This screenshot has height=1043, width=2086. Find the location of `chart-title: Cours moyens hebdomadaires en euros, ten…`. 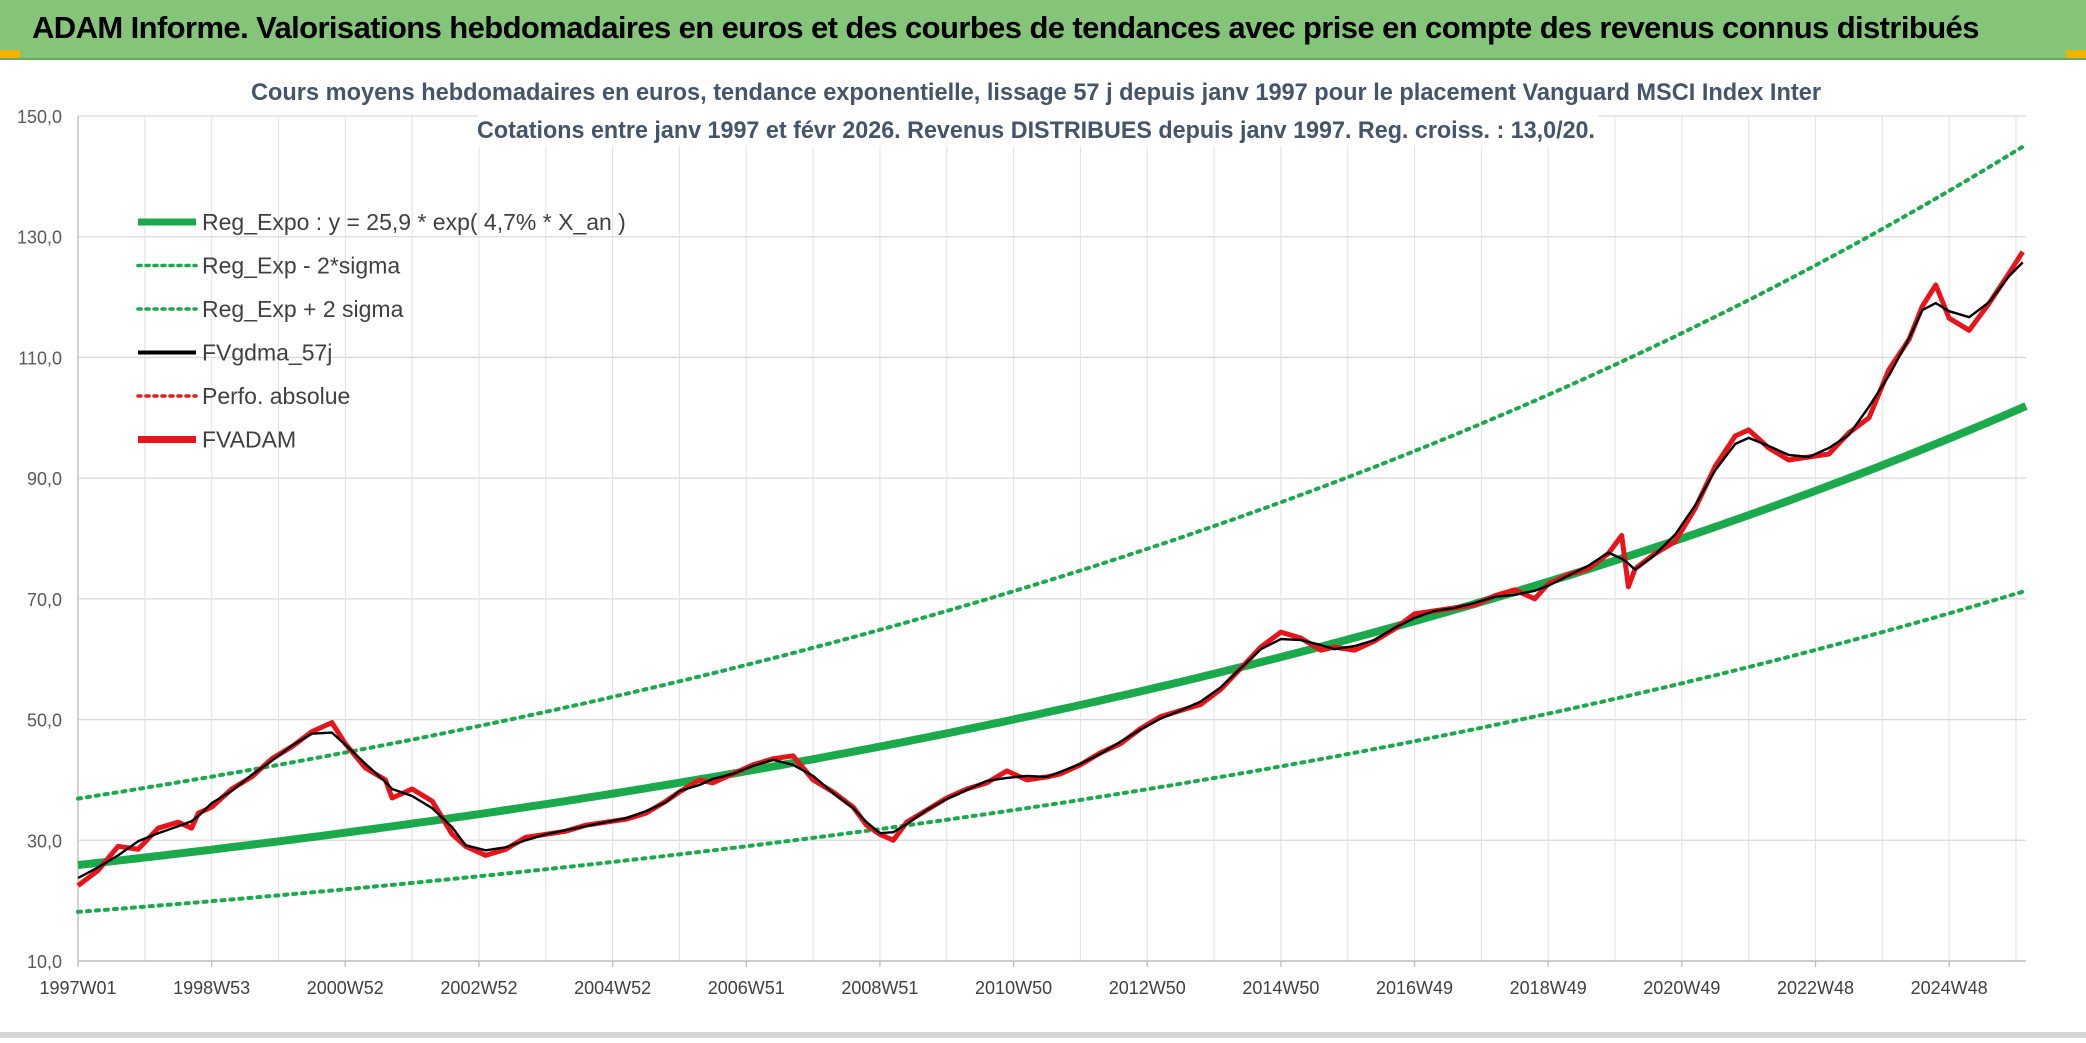

chart-title: Cours moyens hebdomadaires en euros, ten… is located at coordinates (1036, 92).